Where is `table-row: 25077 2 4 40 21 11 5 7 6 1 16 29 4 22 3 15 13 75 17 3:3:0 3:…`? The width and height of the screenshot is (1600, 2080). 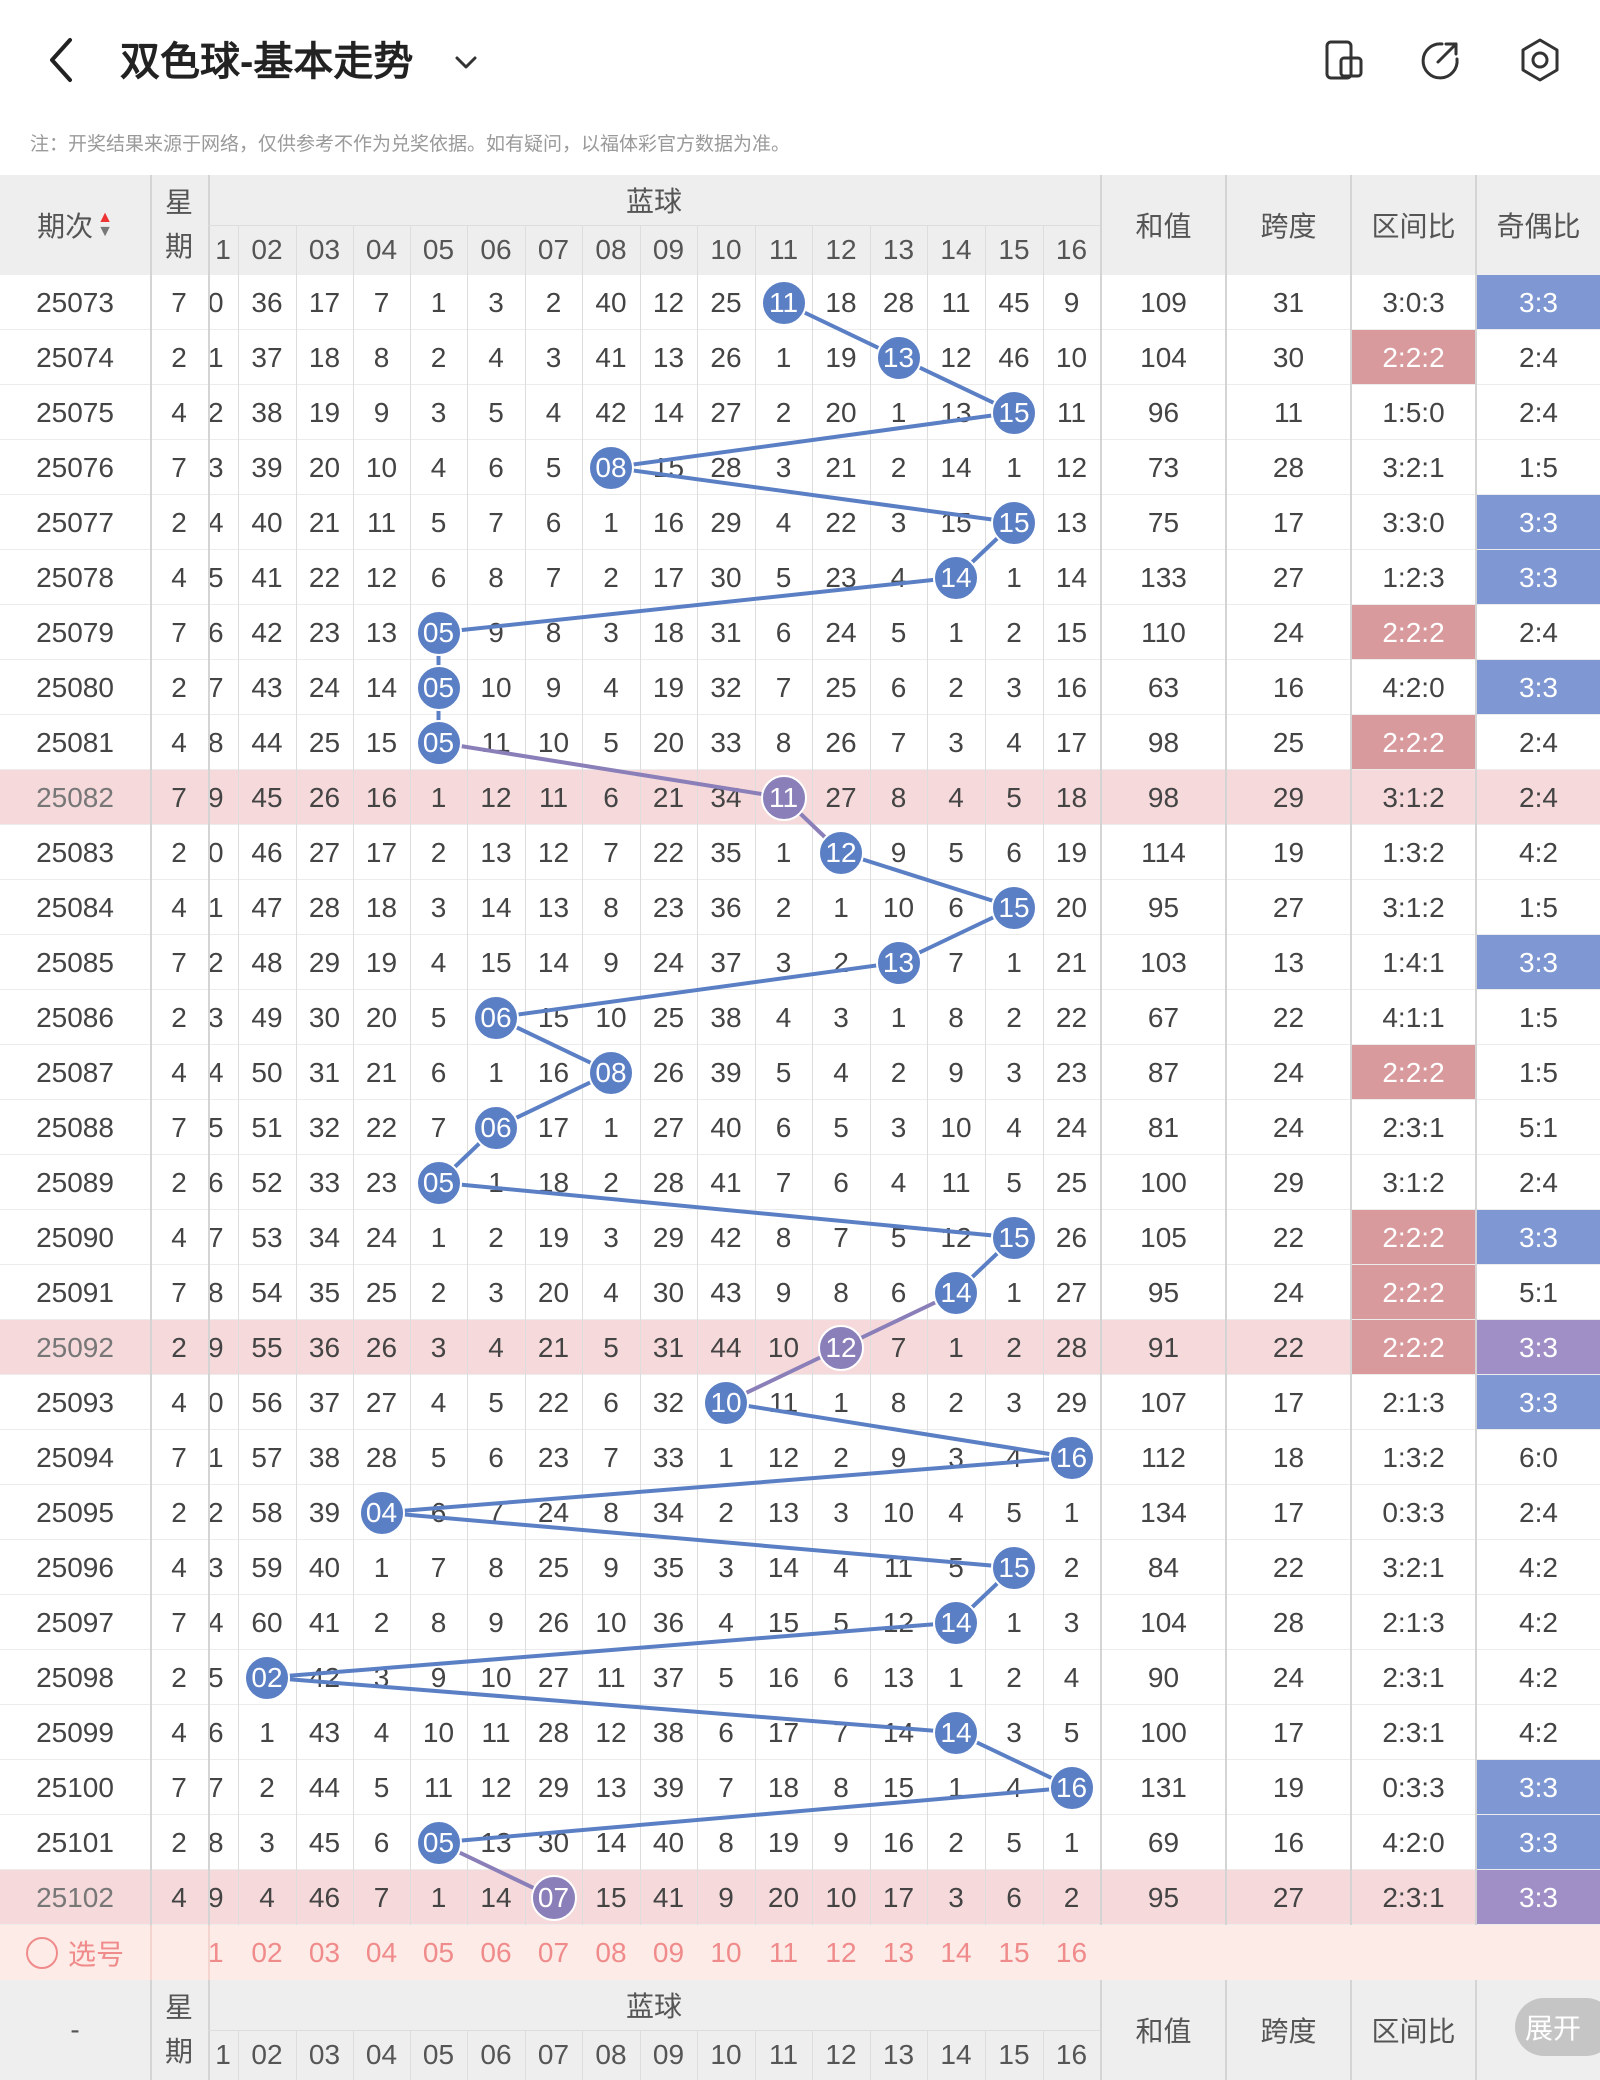
table-row: 25077 2 4 40 21 11 5 7 6 1 16 29 4 22 3 15 13 75 17 3:3:0 3:… is located at coordinates (800, 522).